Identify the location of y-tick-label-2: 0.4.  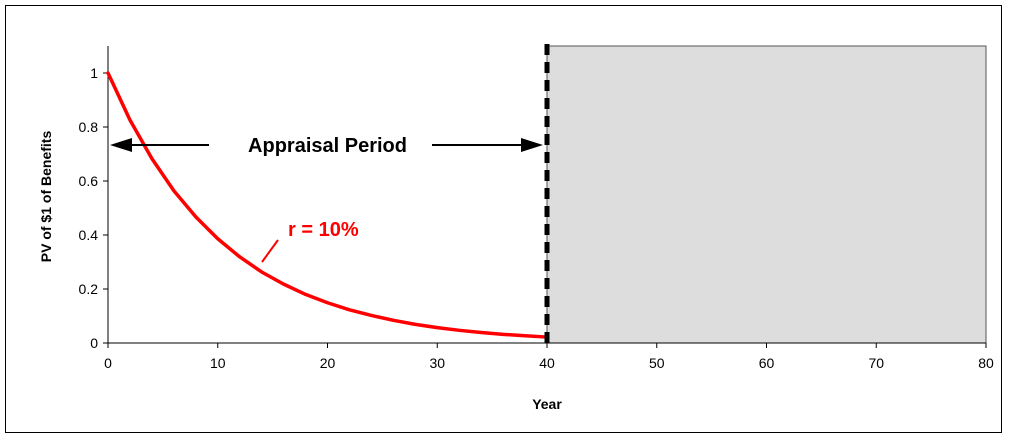
(89, 235).